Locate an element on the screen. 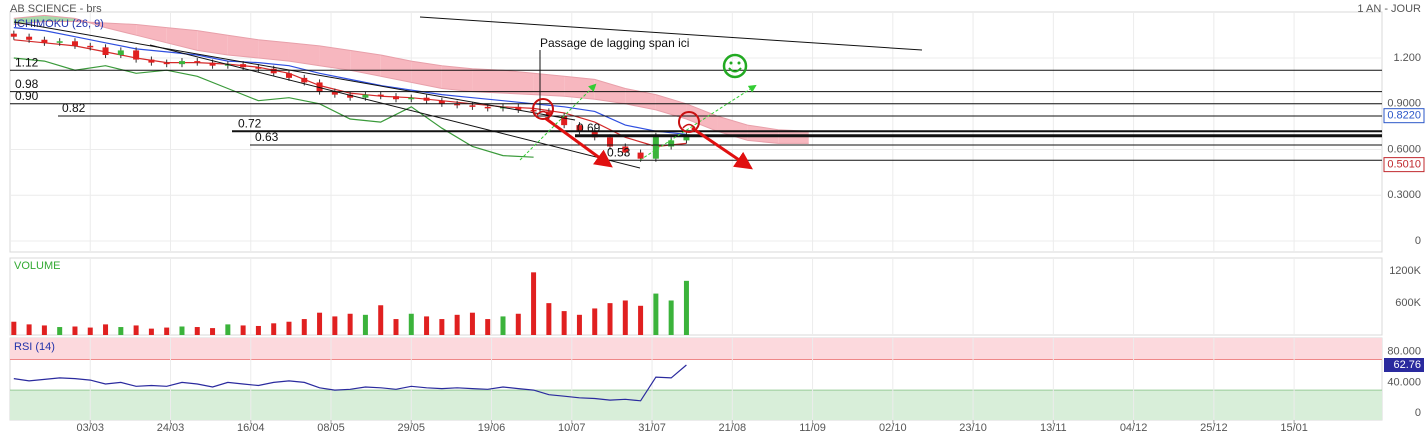 The image size is (1428, 437). x-tick-label: 31/07 is located at coordinates (652, 428).